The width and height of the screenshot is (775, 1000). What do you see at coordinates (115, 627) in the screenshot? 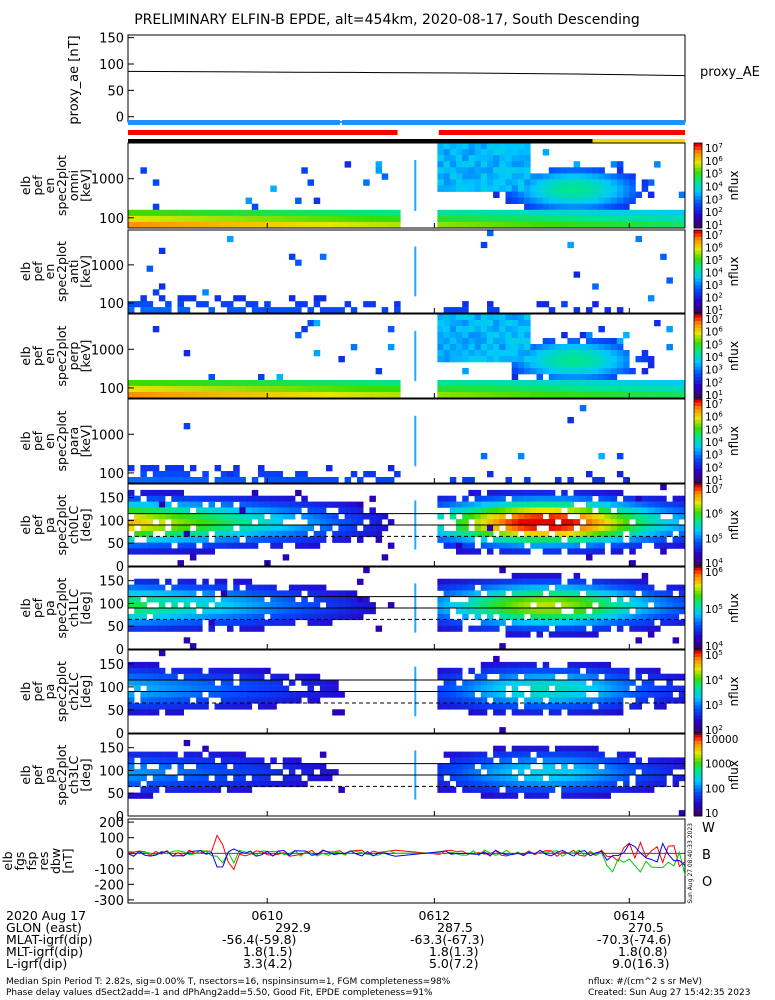
I see `panel-ytick-label: 50` at bounding box center [115, 627].